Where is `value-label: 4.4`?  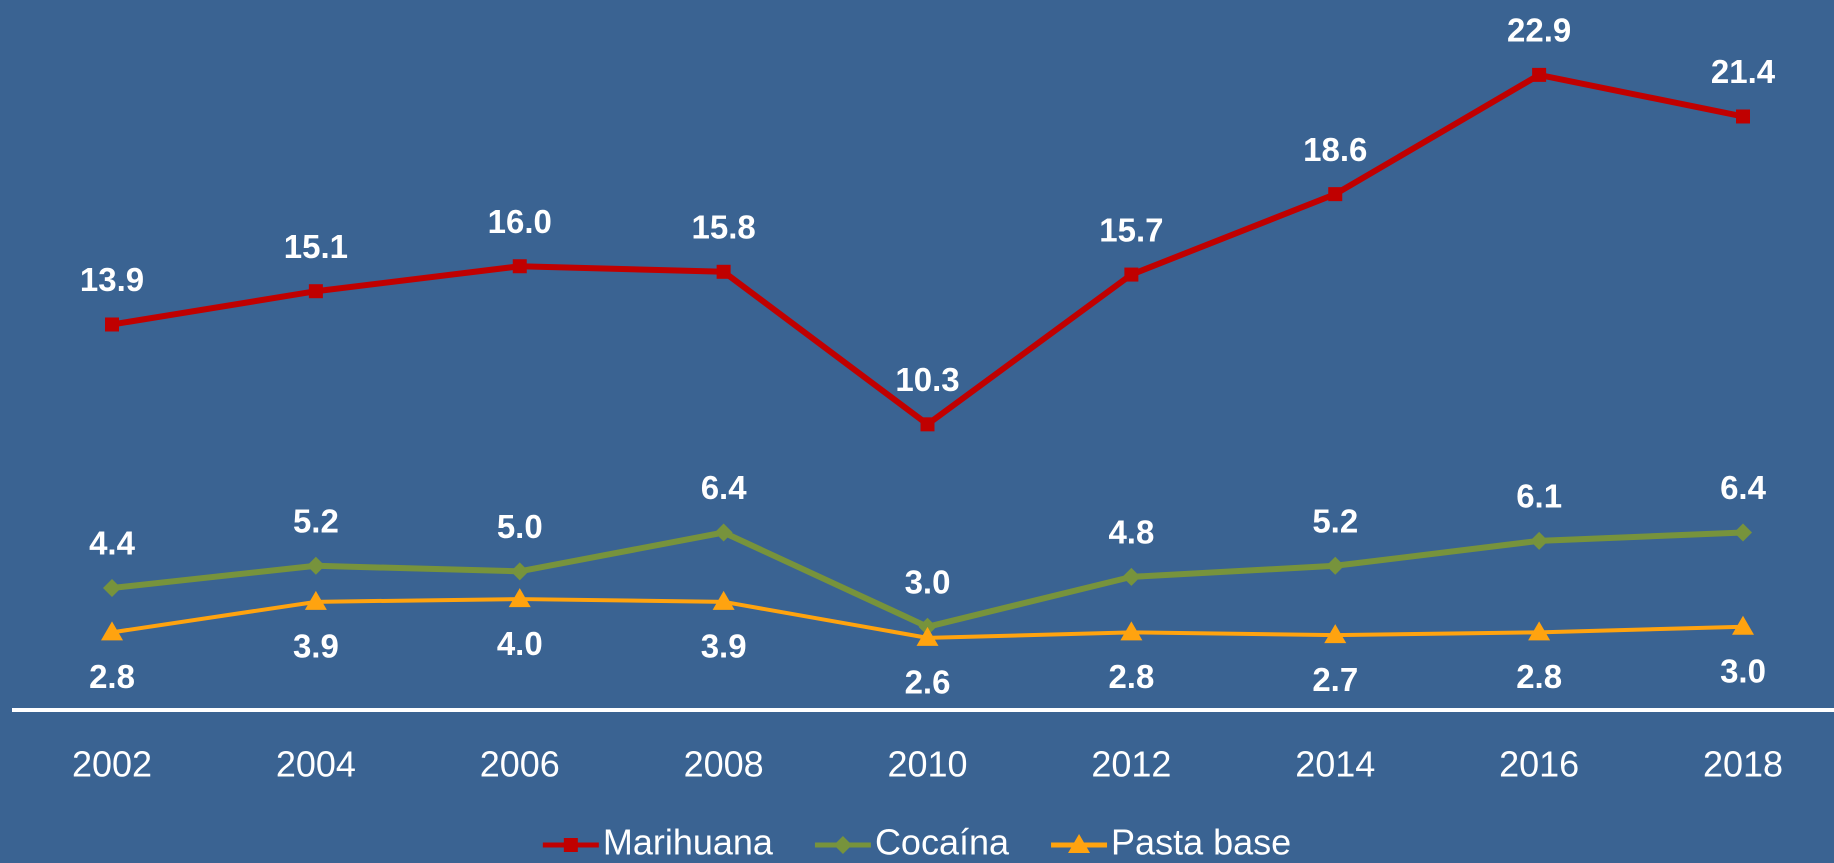
value-label: 4.4 is located at coordinates (112, 543).